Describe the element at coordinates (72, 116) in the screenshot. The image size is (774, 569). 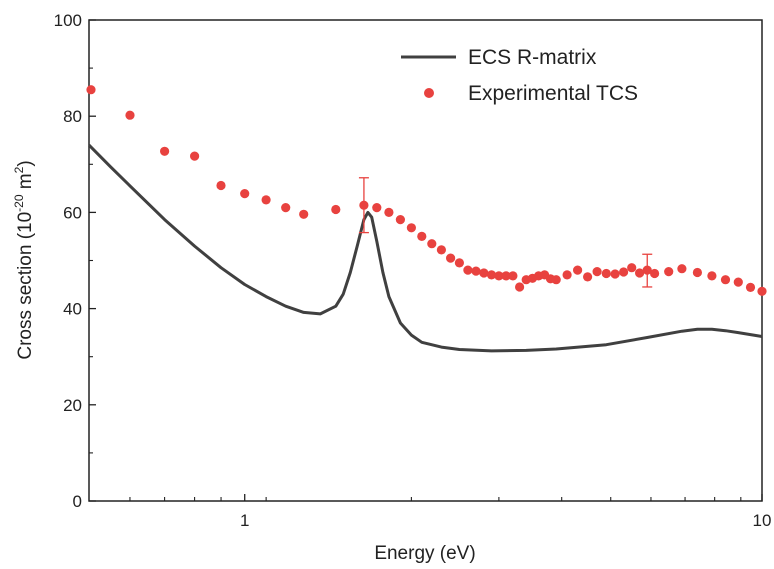
I see `y-tick-label: 80` at that location.